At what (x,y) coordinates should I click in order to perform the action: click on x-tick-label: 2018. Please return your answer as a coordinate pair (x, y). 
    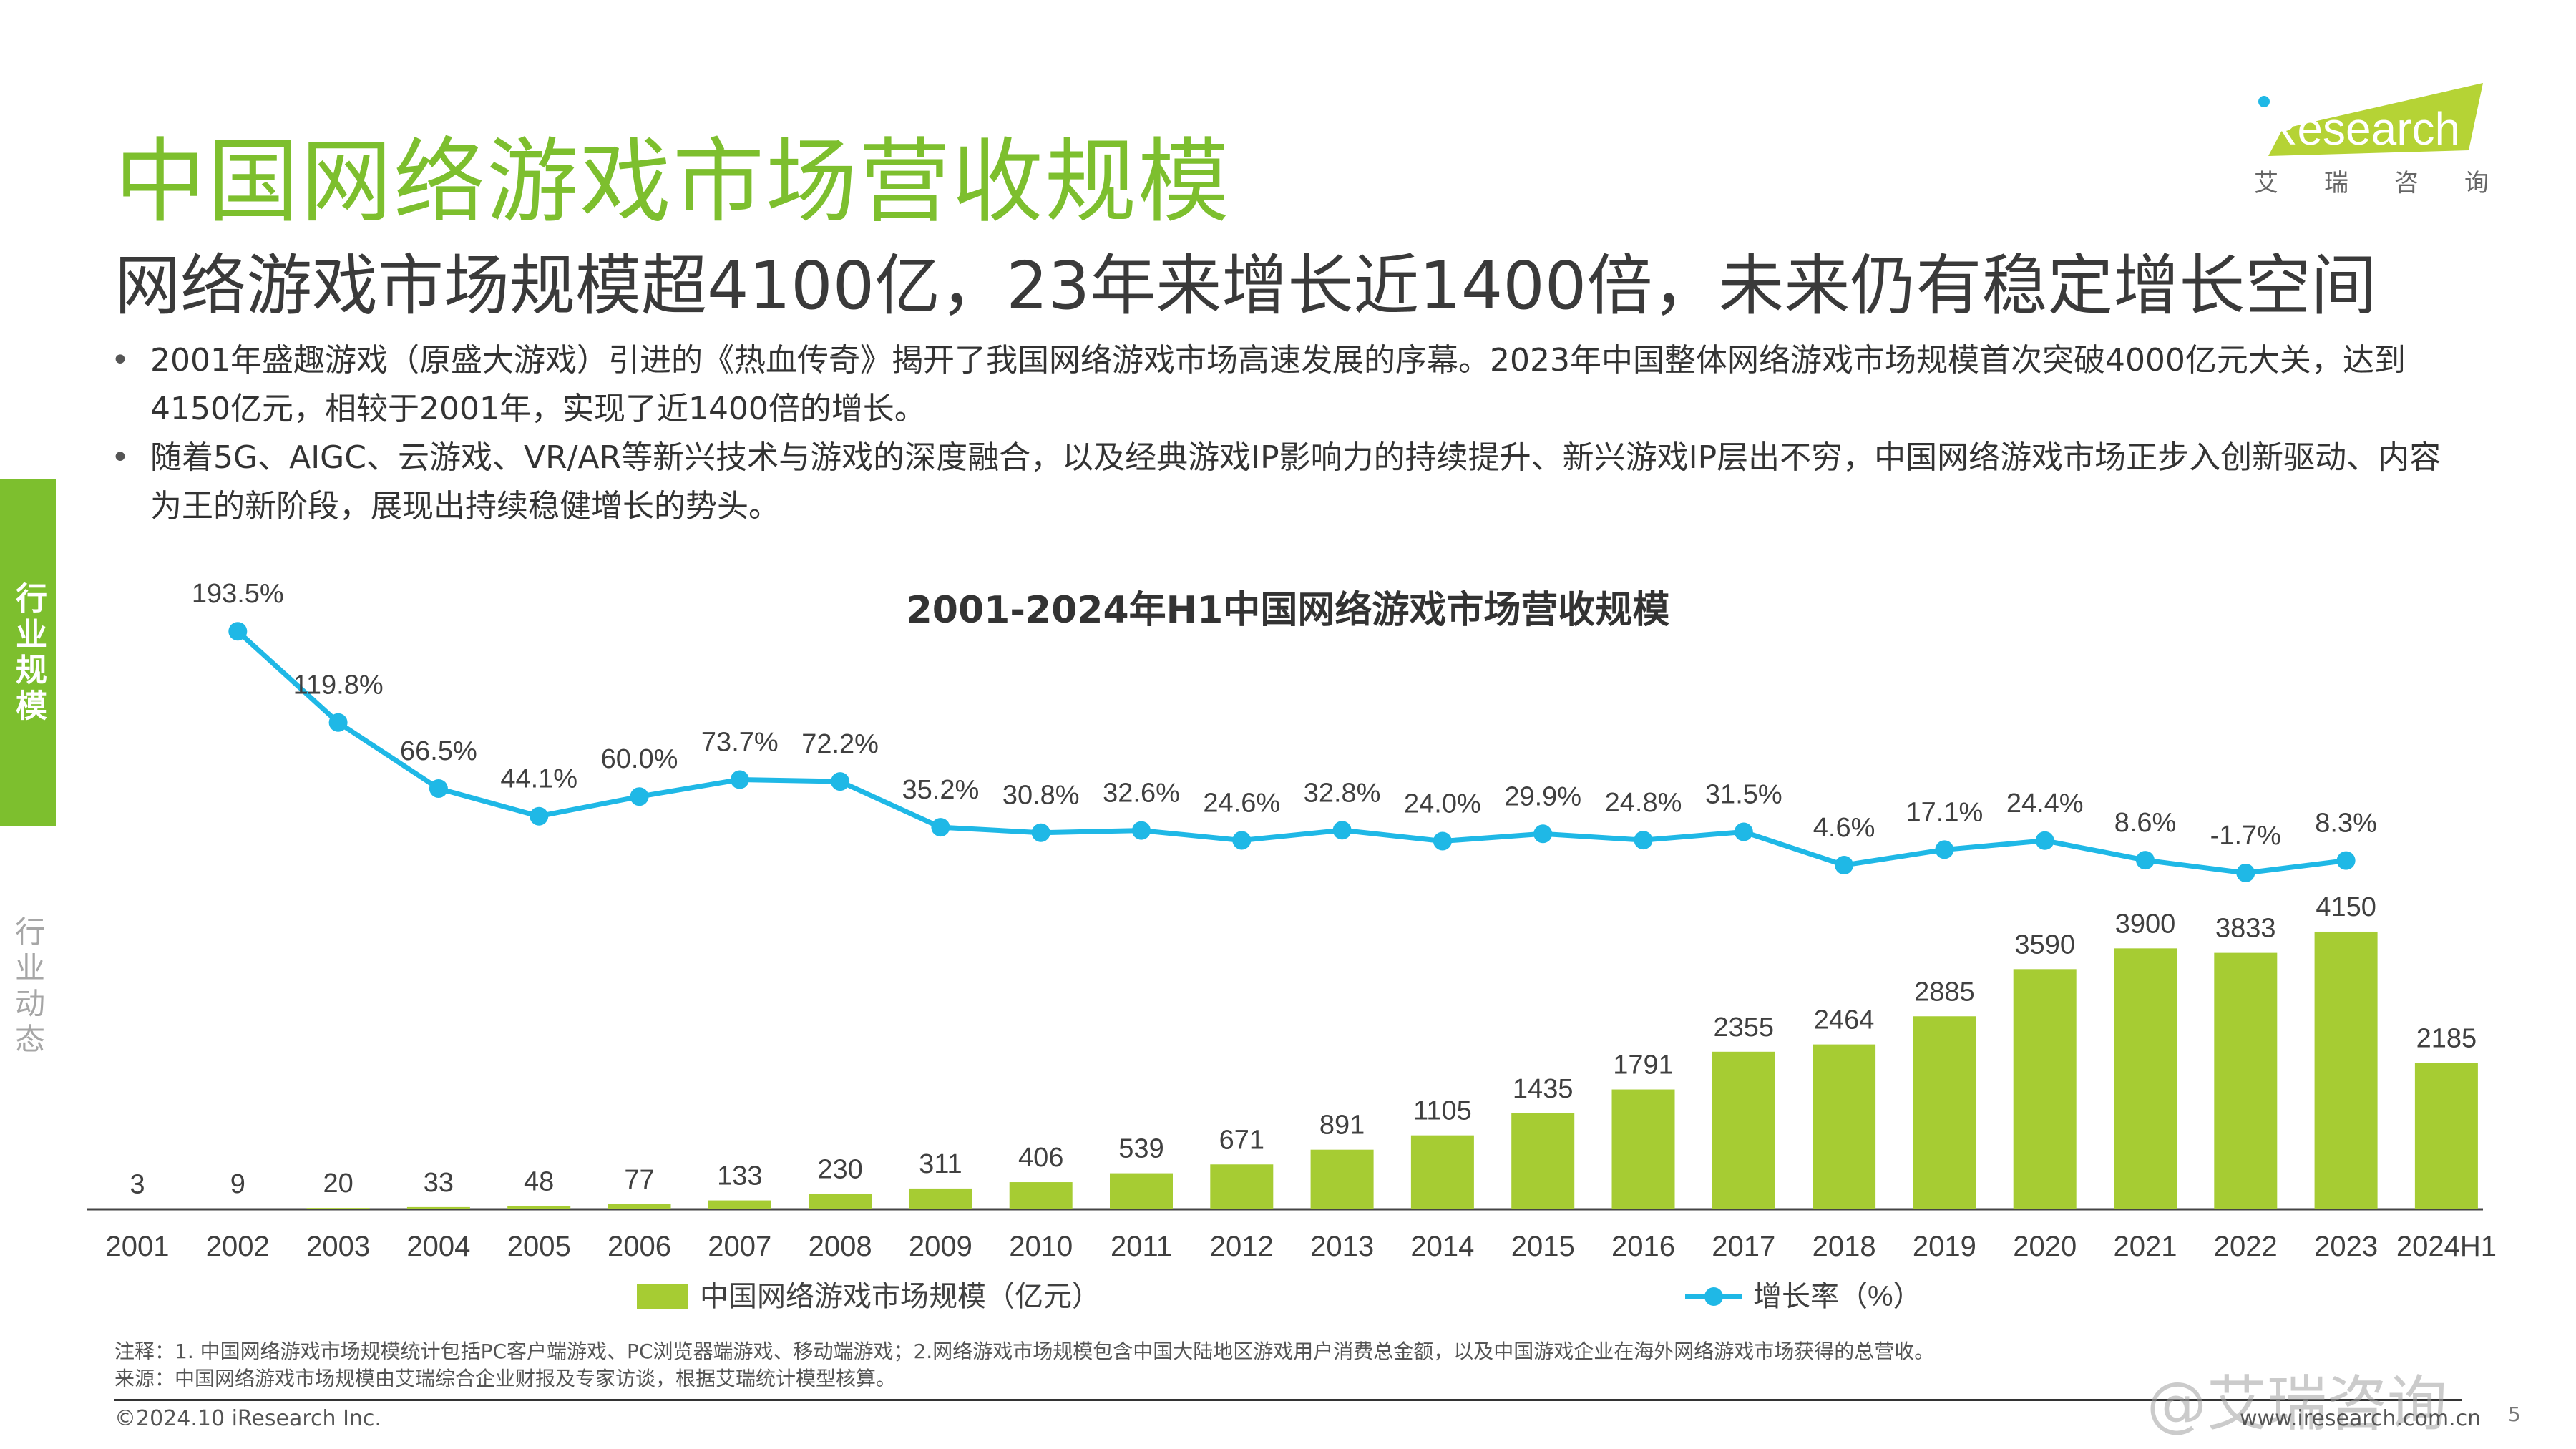
    Looking at the image, I should click on (1844, 1246).